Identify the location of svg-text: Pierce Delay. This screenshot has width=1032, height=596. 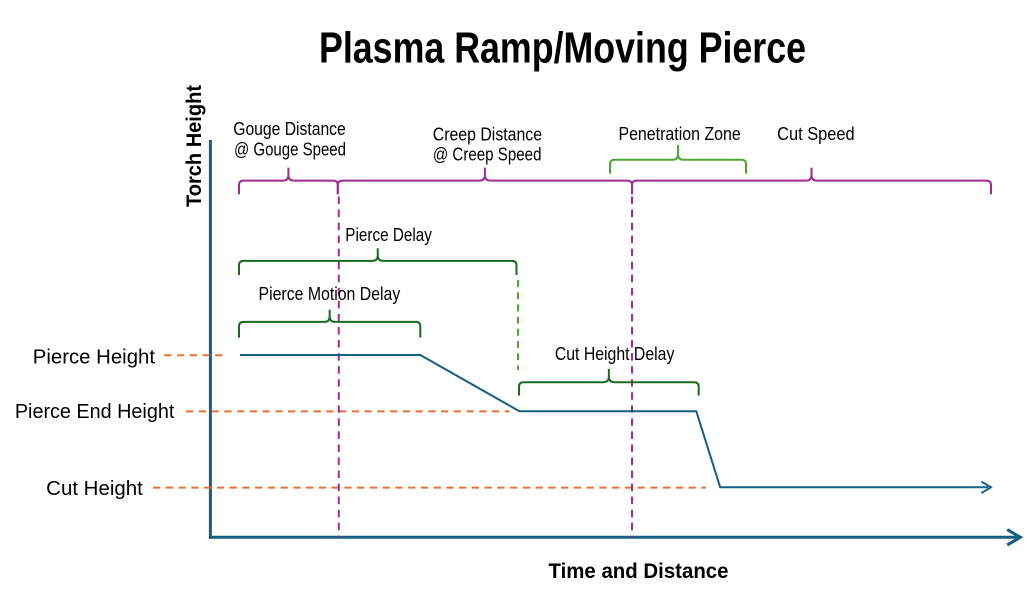
(388, 234).